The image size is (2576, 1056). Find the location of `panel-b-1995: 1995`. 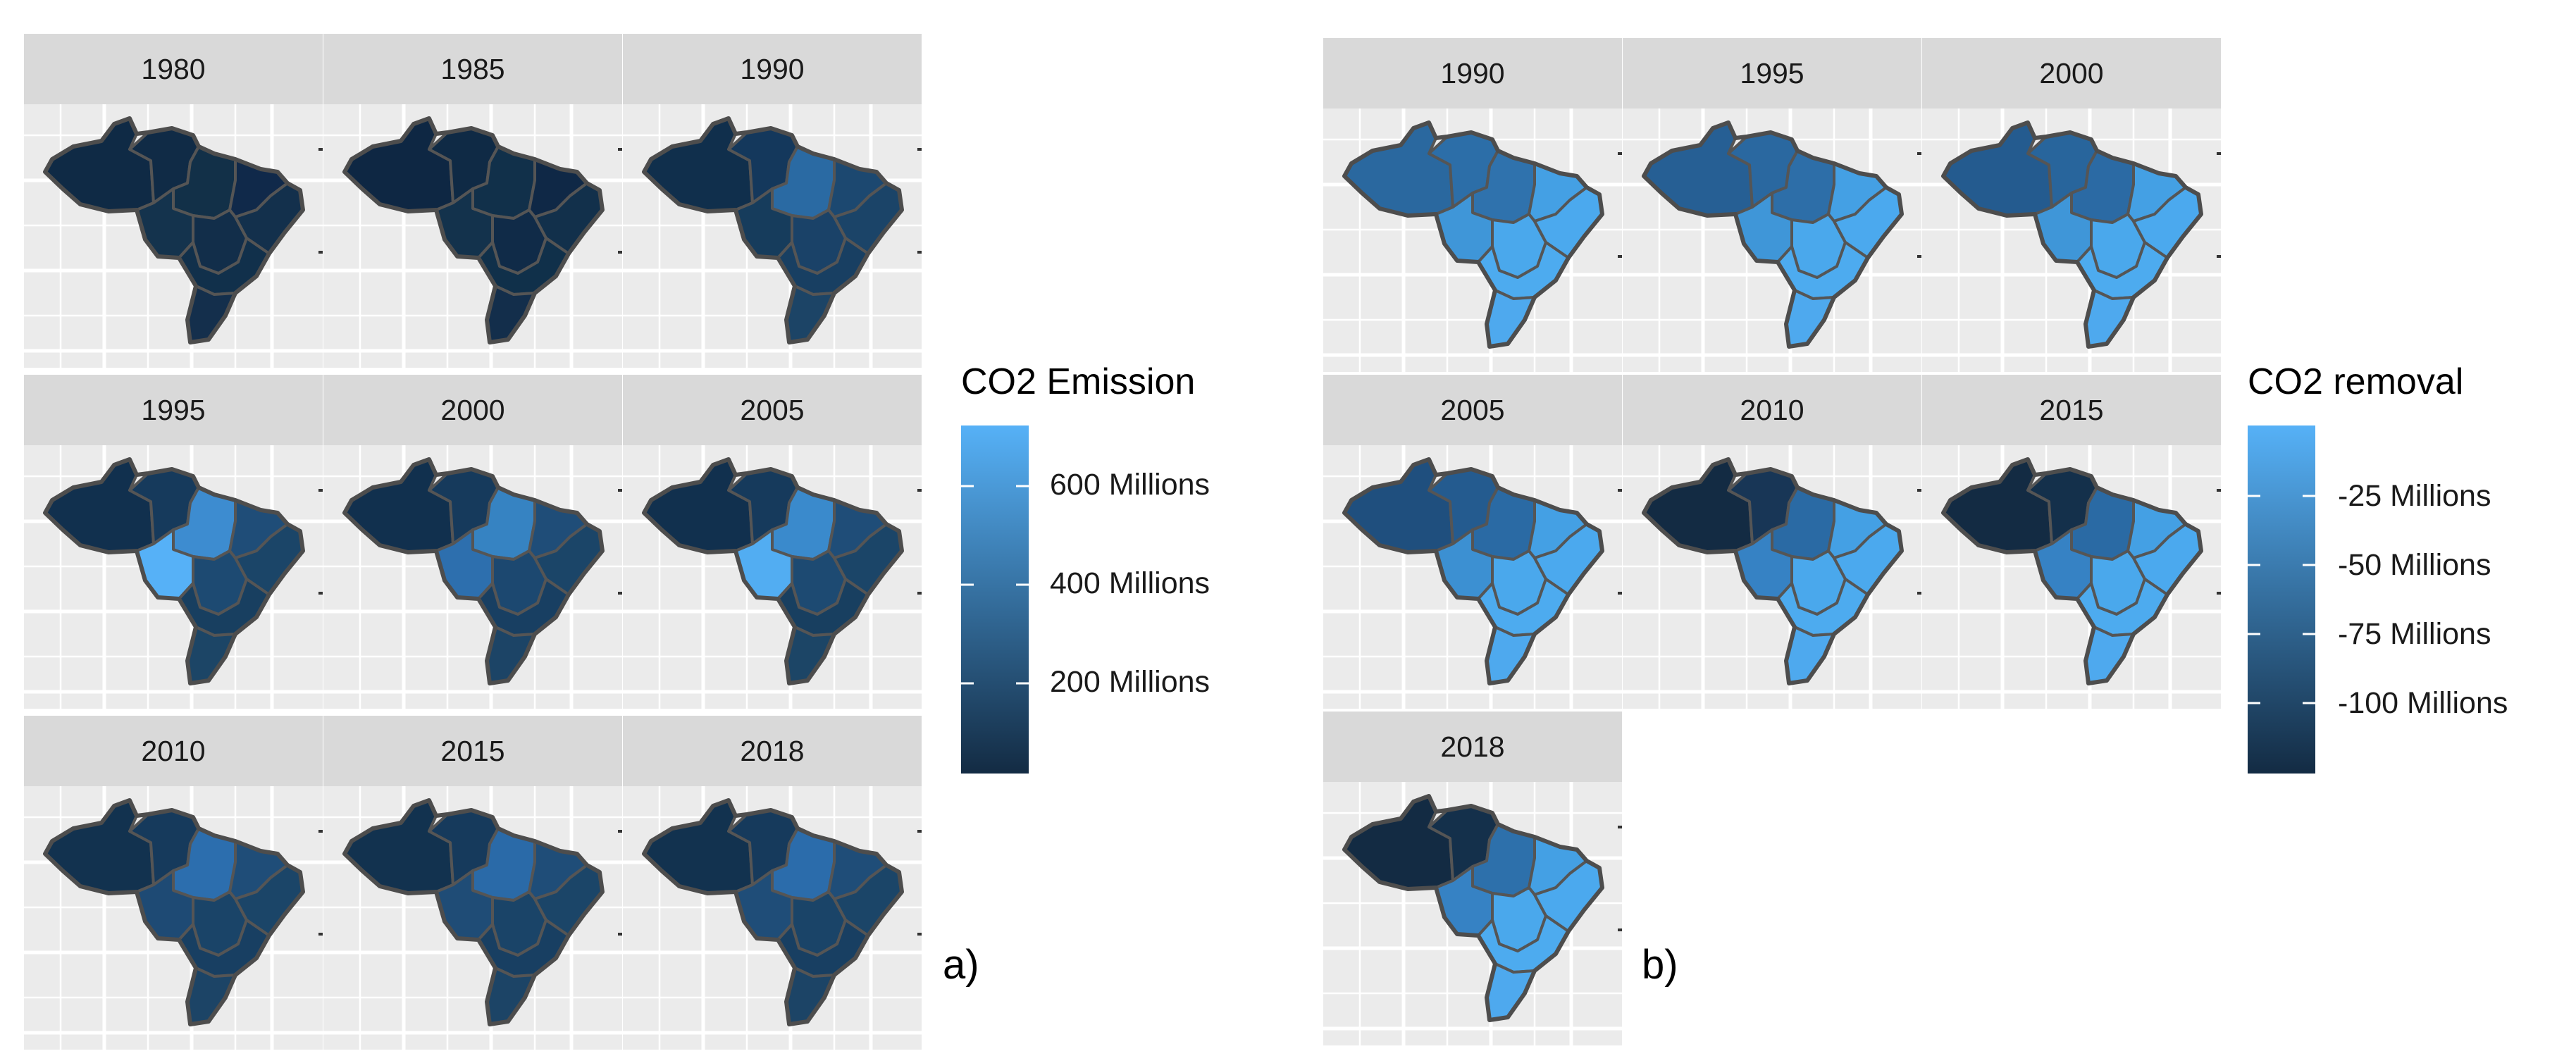

panel-b-1995: 1995 is located at coordinates (1772, 205).